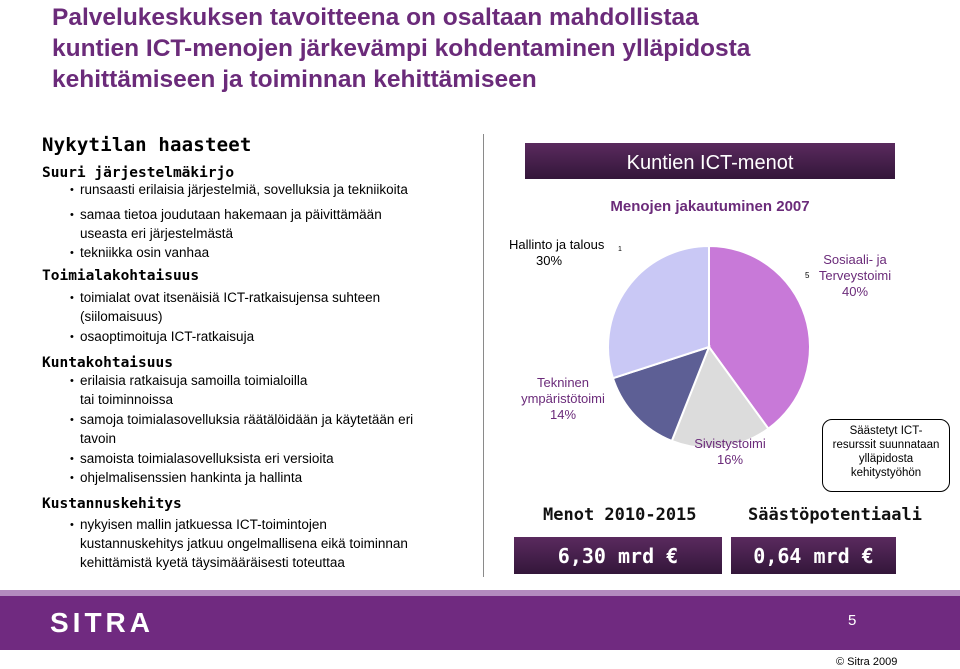 This screenshot has height=669, width=960. I want to click on bullet-continuation: (siilomaisuus), so click(121, 316).